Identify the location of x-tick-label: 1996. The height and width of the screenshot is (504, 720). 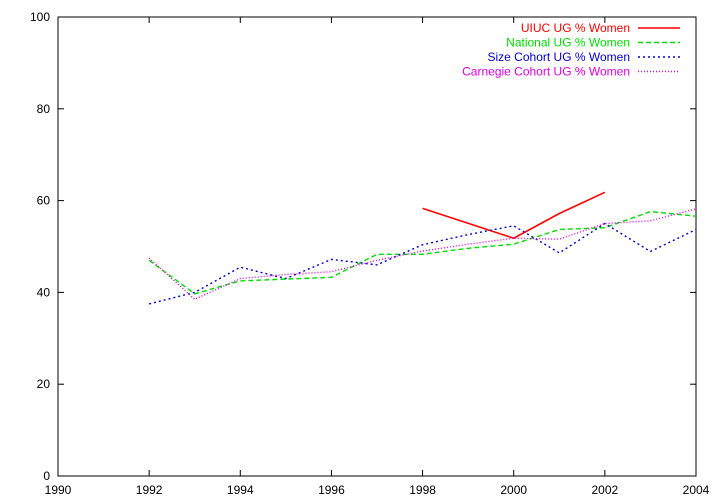
(331, 490).